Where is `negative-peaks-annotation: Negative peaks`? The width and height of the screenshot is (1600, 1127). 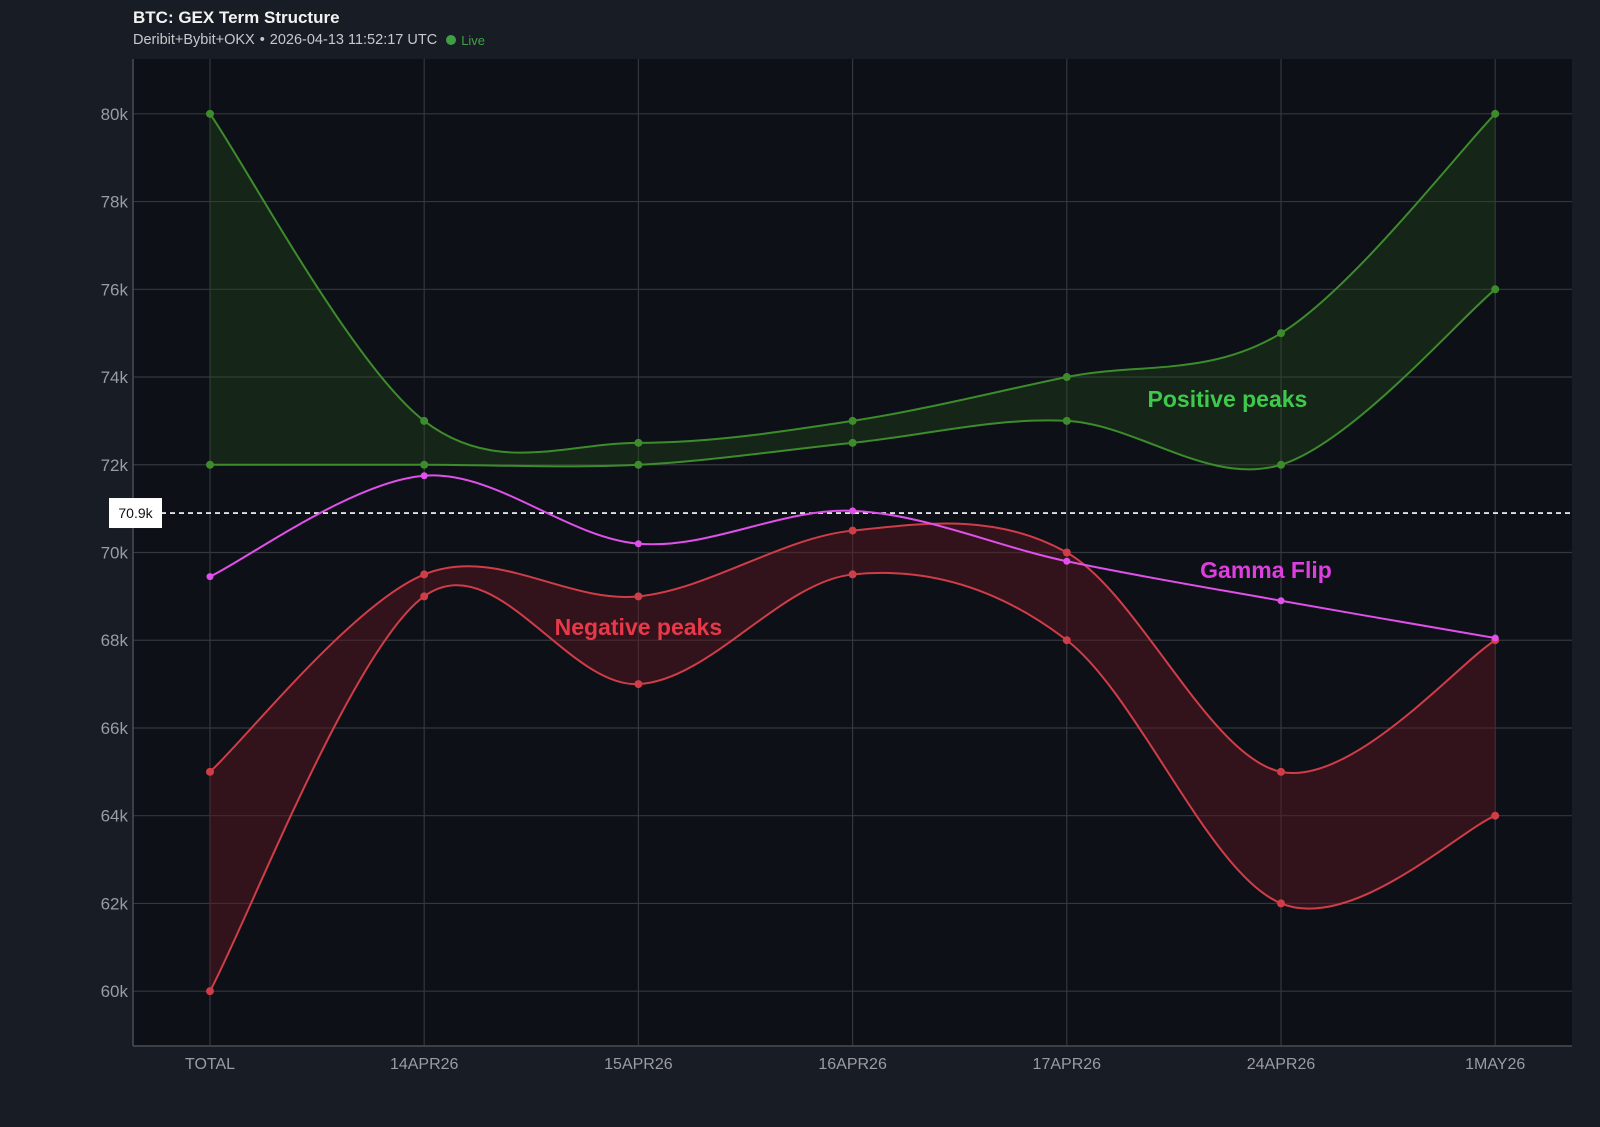 negative-peaks-annotation: Negative peaks is located at coordinates (638, 627).